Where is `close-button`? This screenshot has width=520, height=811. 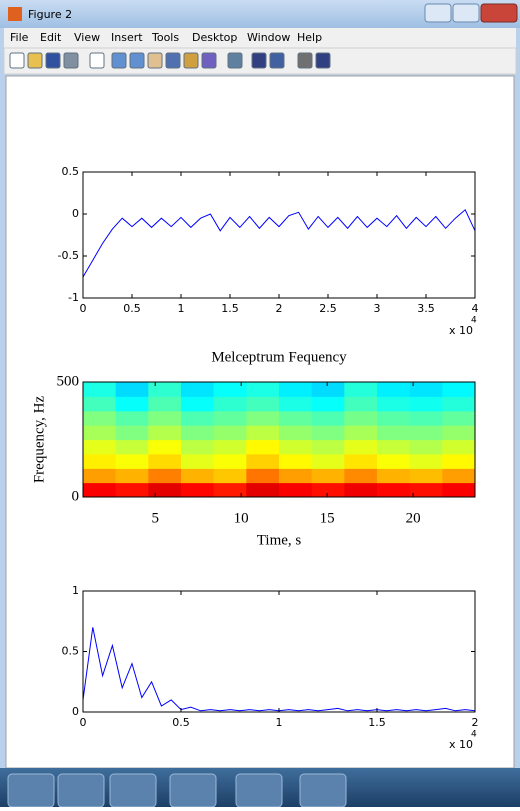
close-button is located at coordinates (499, 13).